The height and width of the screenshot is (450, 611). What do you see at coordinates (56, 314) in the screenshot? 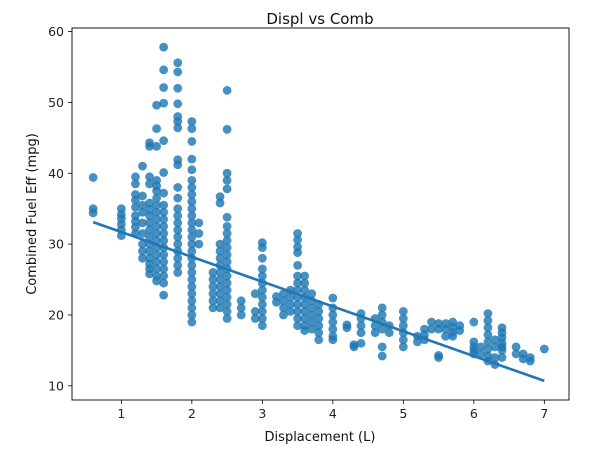
I see `y-tick-label: 20` at bounding box center [56, 314].